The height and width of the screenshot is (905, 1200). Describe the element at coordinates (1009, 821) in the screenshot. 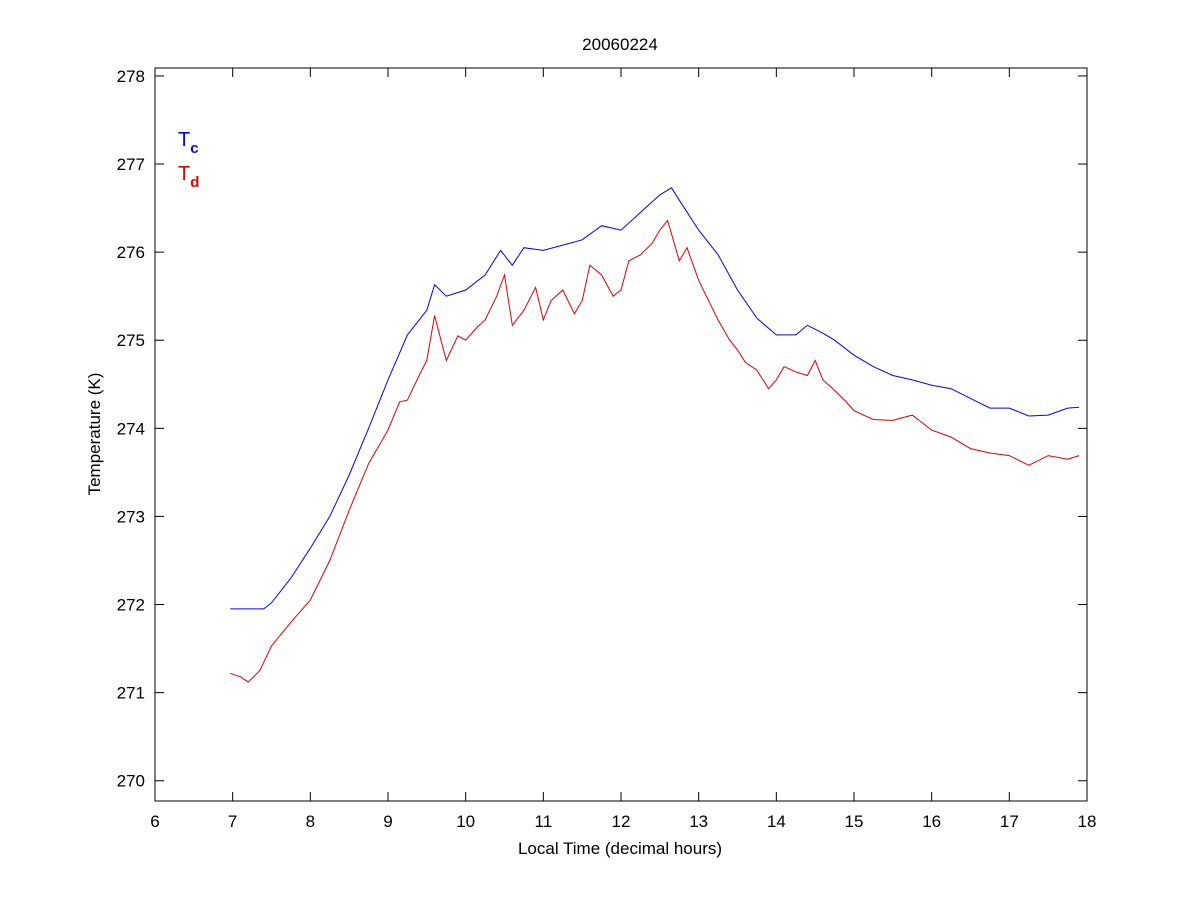

I see `x-tick-label: 17` at that location.